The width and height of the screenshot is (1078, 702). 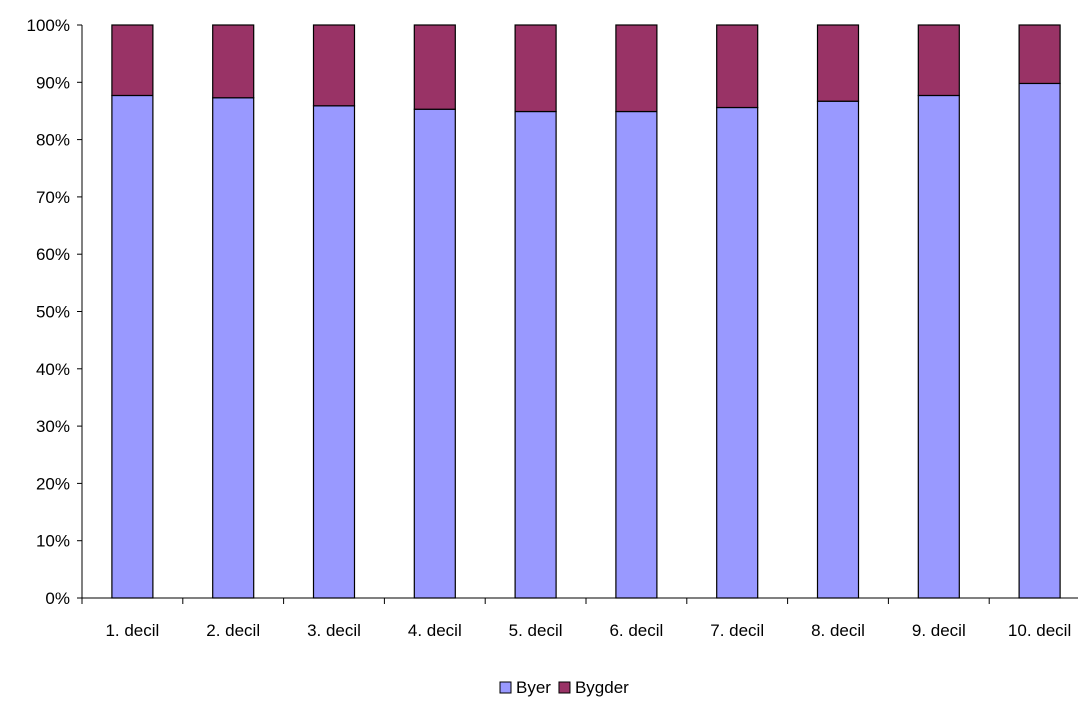 I want to click on y-tick-label: 90%, so click(x=53, y=82).